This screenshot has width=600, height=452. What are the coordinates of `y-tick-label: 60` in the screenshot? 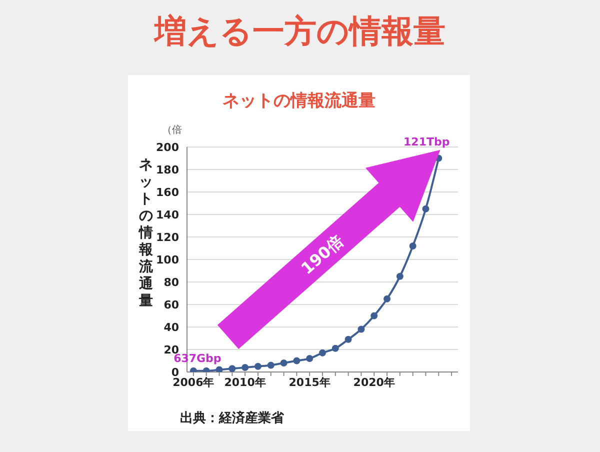 It's located at (172, 305).